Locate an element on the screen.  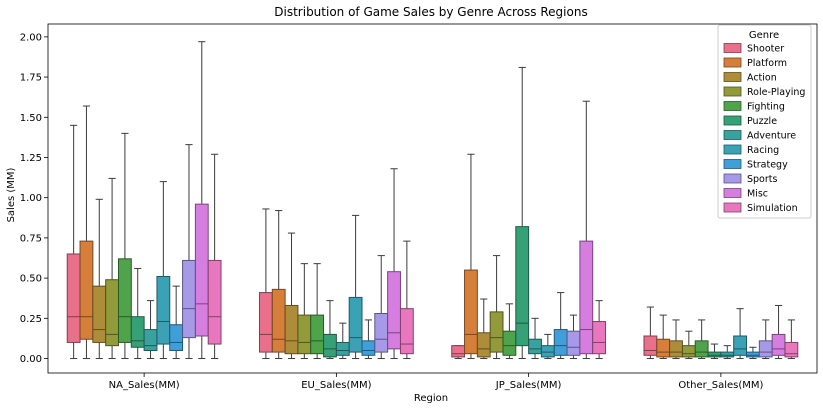
y-tick-label: 1.50 is located at coordinates (31, 118).